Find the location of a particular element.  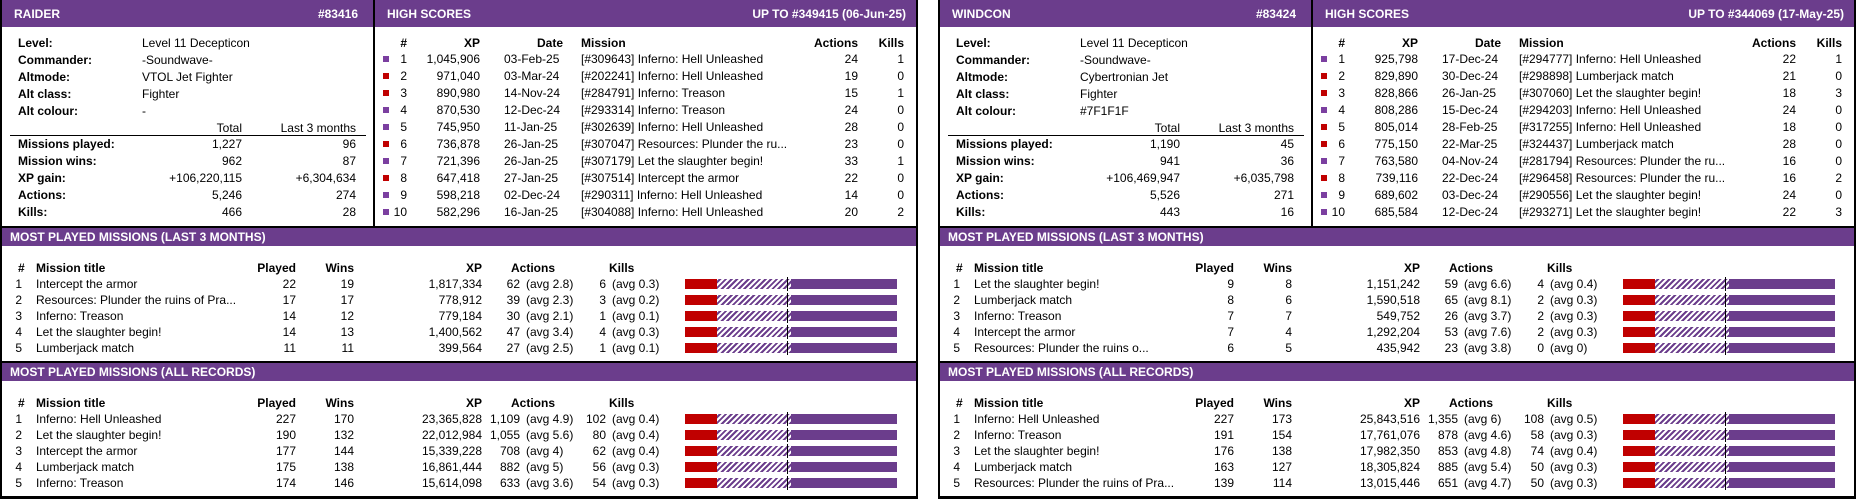

hs-header: Date is located at coordinates (550, 43).